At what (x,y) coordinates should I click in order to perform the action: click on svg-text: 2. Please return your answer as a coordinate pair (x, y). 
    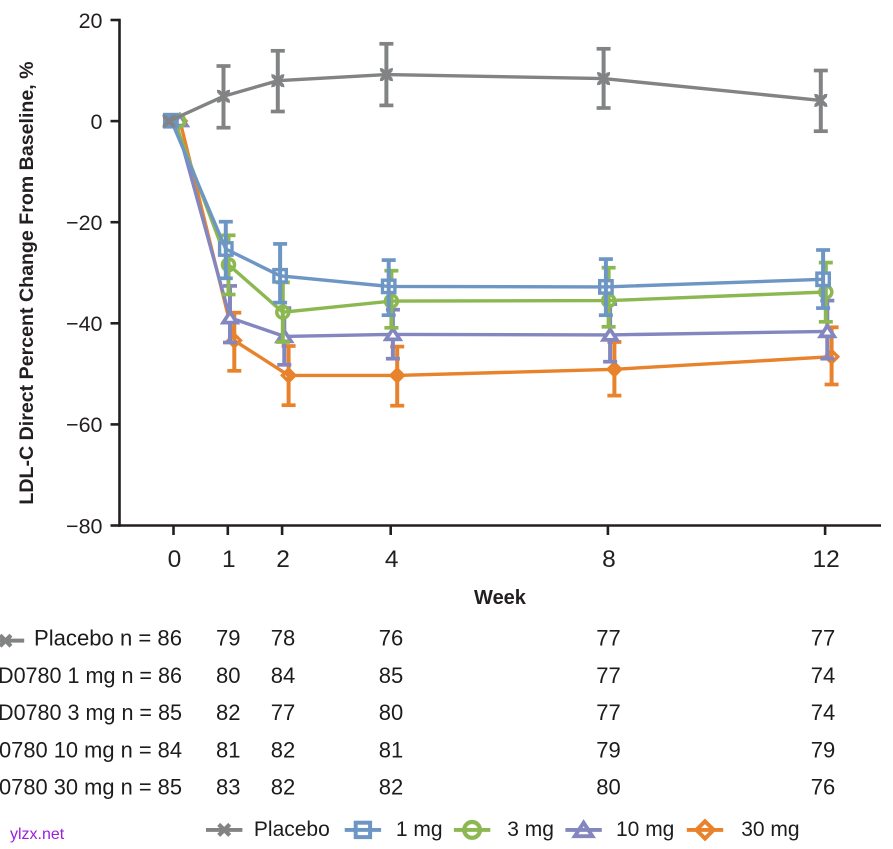
    Looking at the image, I should click on (283, 559).